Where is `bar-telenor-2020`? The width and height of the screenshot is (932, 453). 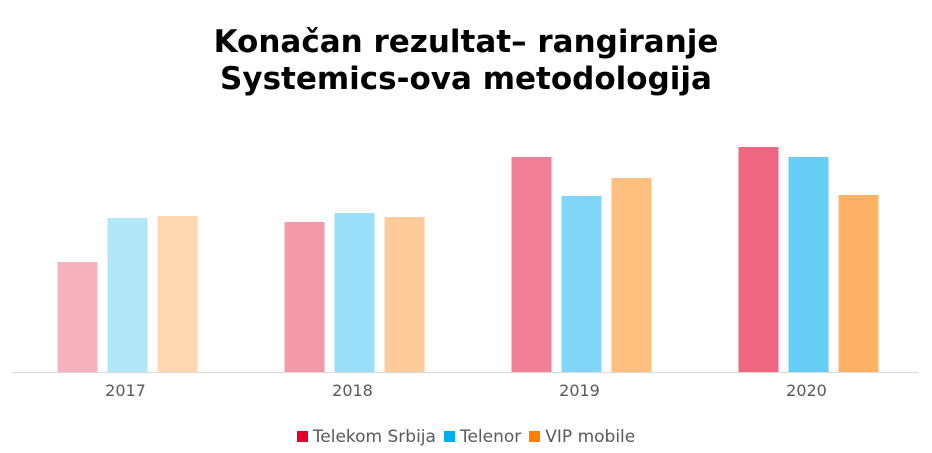
bar-telenor-2020 is located at coordinates (808, 264).